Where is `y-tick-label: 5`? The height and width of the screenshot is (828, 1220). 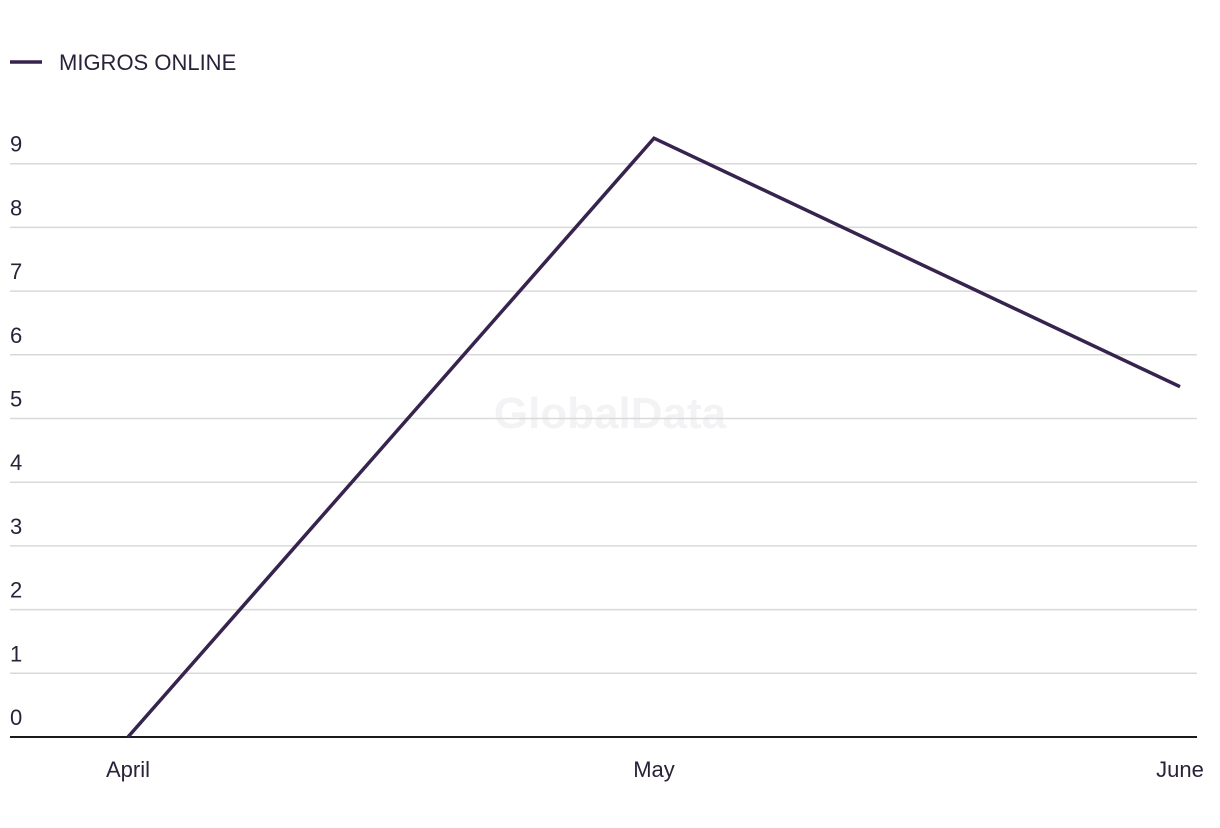 y-tick-label: 5 is located at coordinates (16, 399).